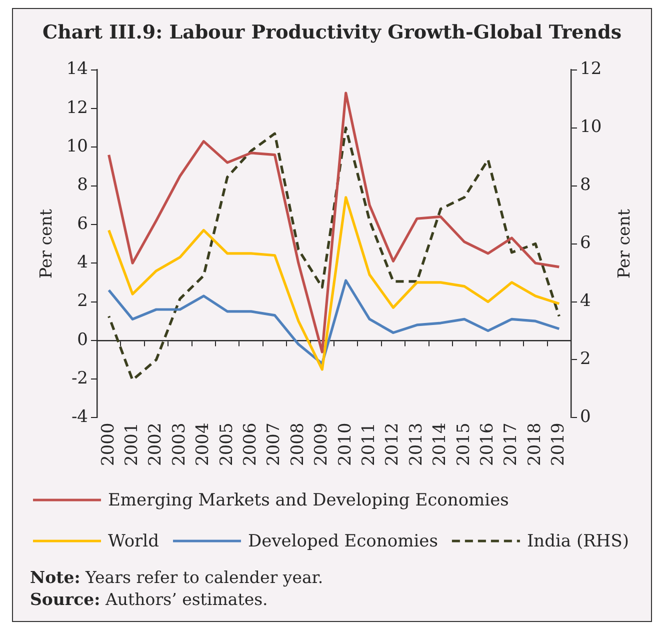  What do you see at coordinates (156, 444) in the screenshot?
I see `x-tick-label: 2002` at bounding box center [156, 444].